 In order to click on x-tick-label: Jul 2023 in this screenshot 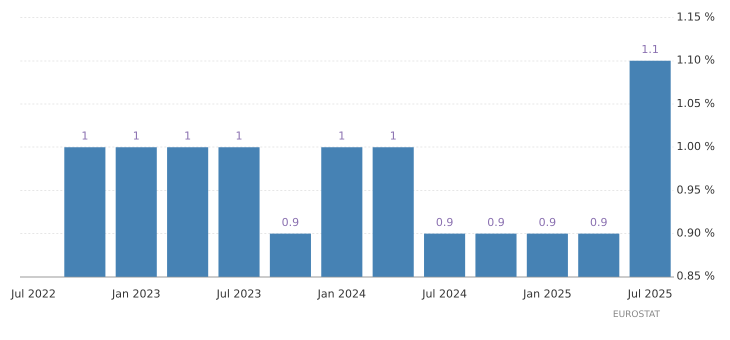, I will do `click(239, 293)`.